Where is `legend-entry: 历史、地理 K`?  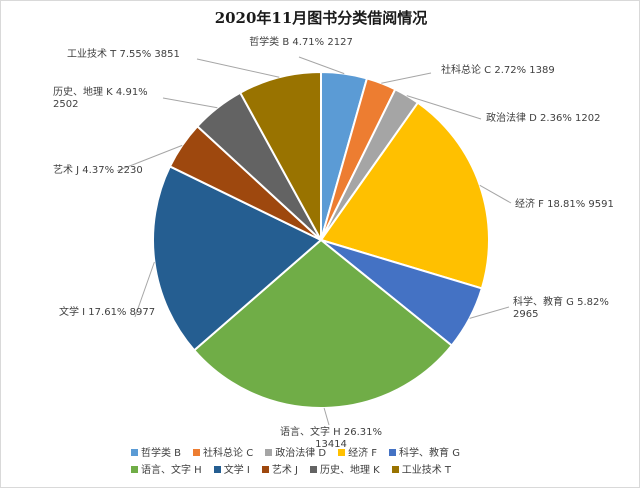 legend-entry: 历史、地理 K is located at coordinates (344, 470).